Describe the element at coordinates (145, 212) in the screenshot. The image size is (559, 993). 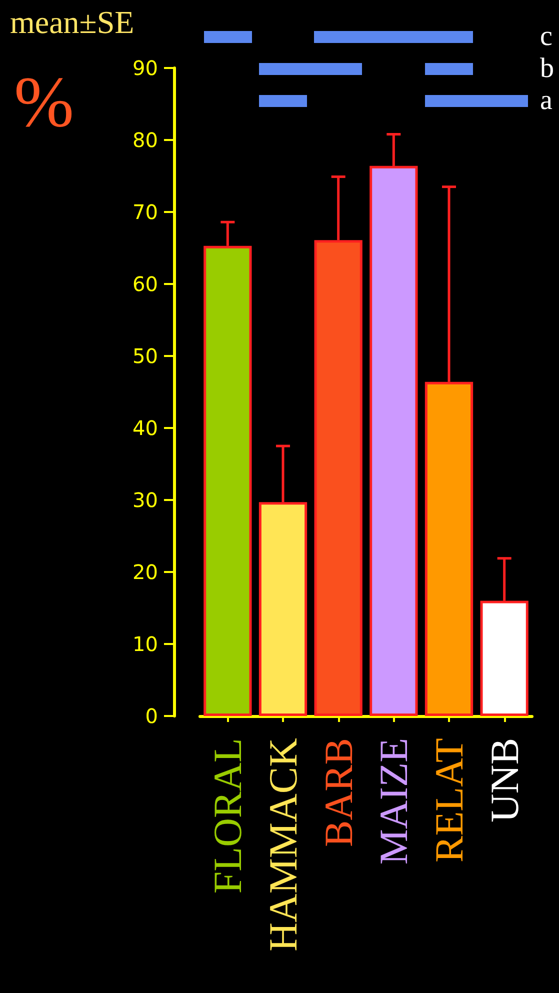
I see `y-tick-label: 70` at that location.